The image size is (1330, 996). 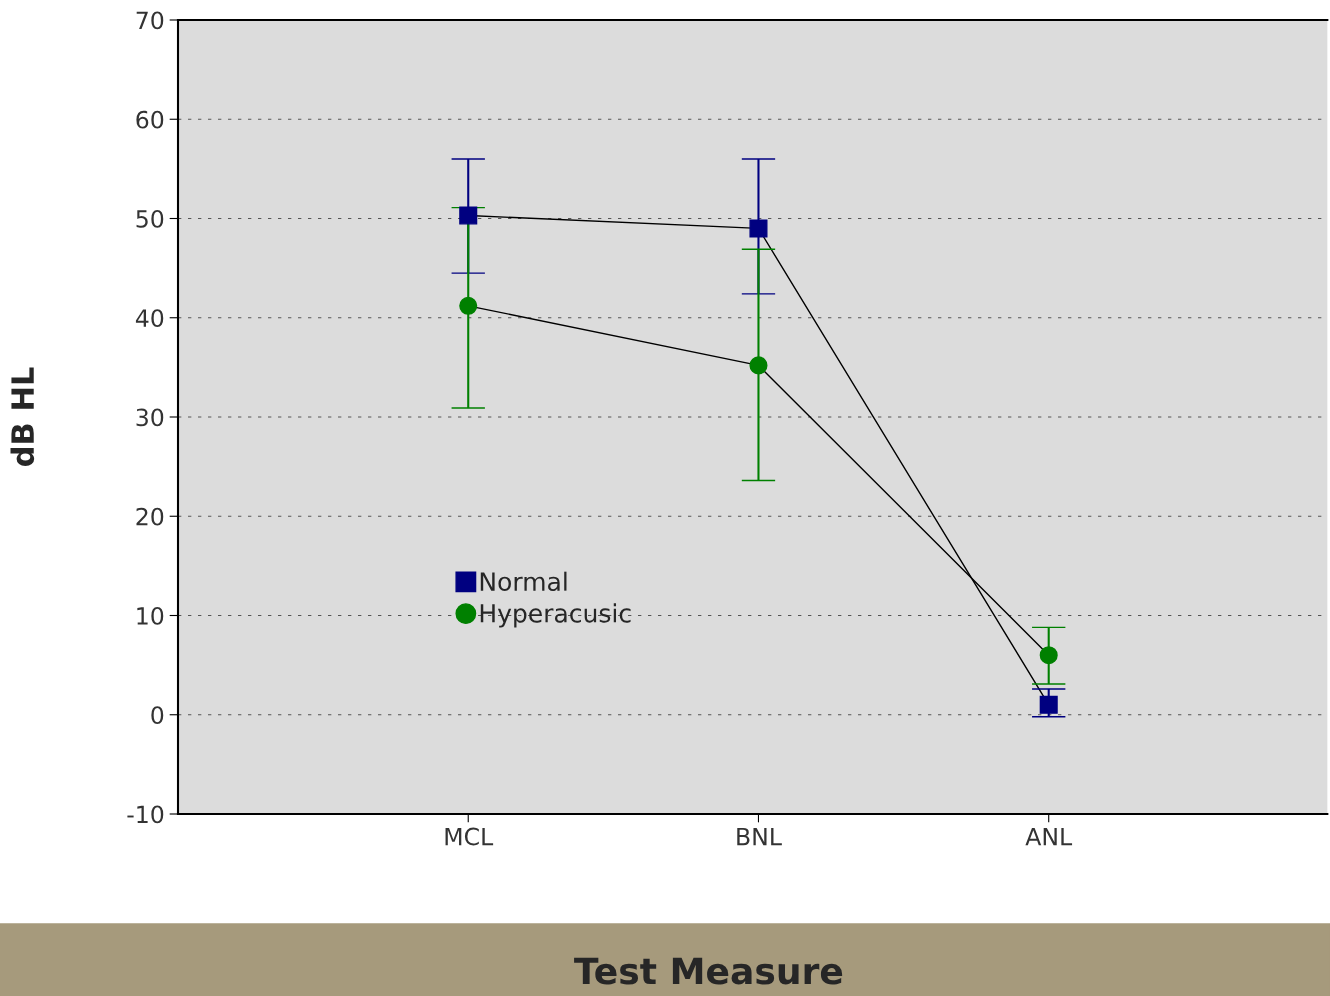 I want to click on y-tick-label: 30, so click(x=150, y=417).